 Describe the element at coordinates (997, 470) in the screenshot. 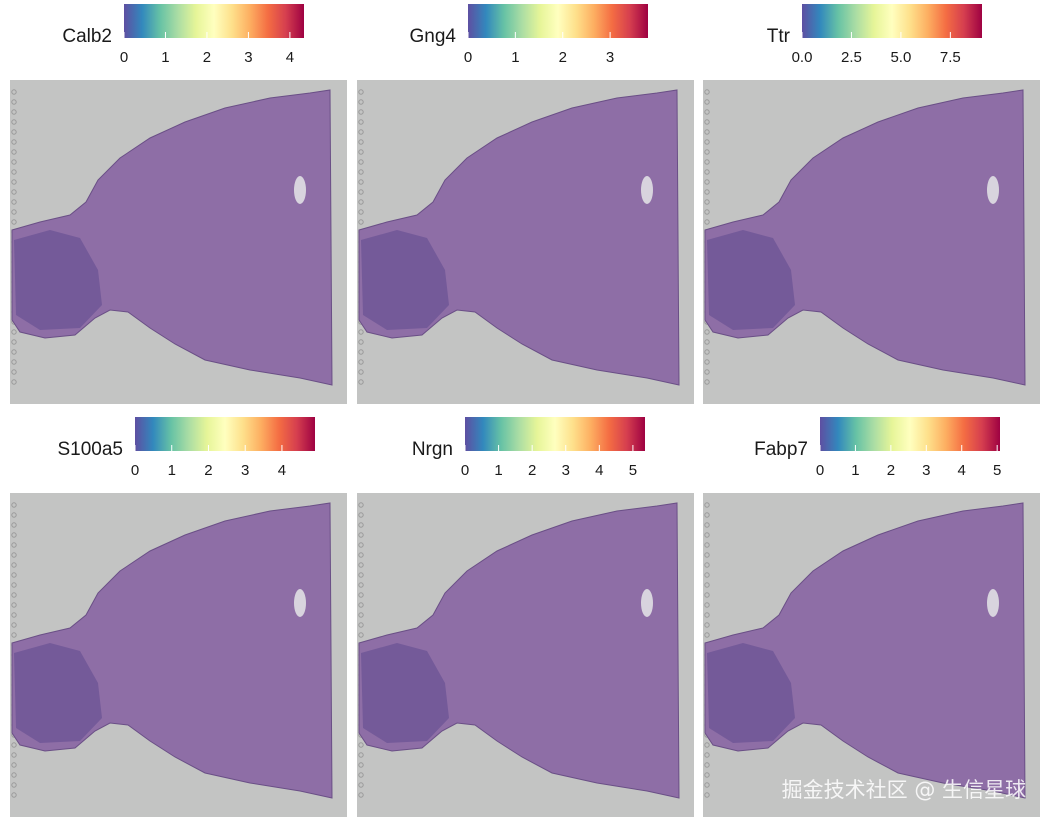

I see `colorbar-tick-label: 5` at that location.